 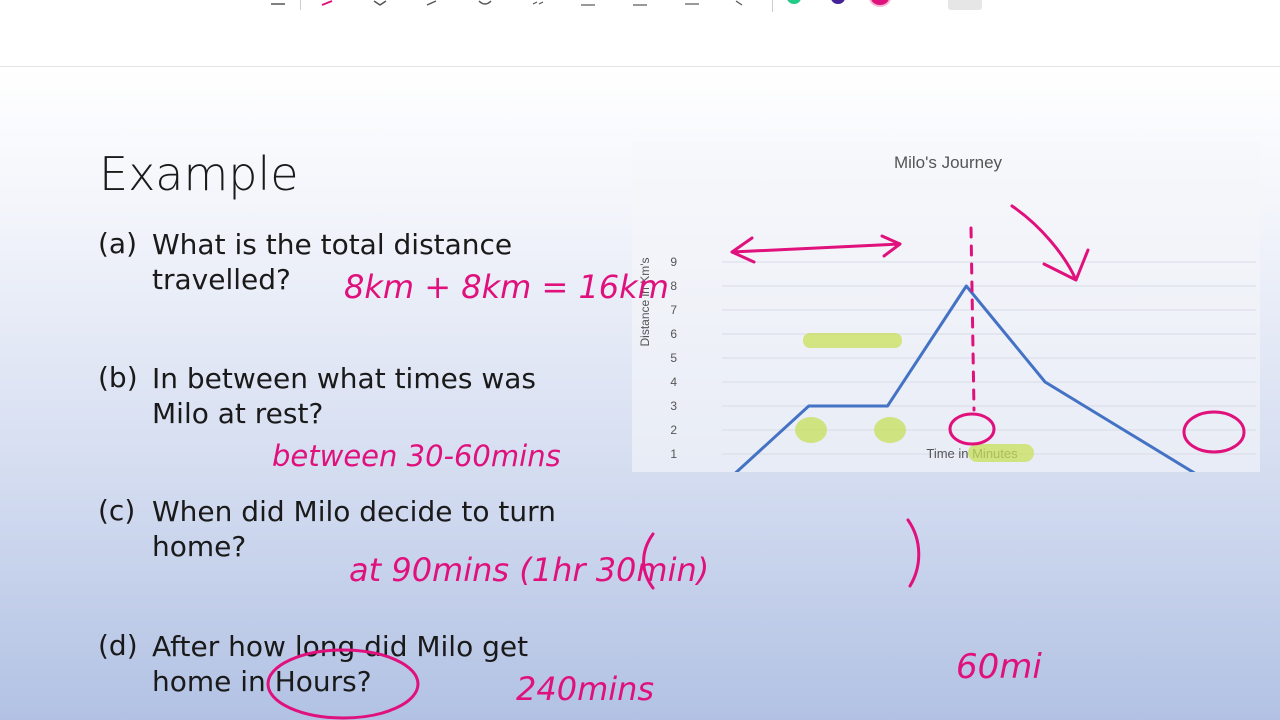 What do you see at coordinates (673, 370) in the screenshot?
I see `chart-y-ticks: 0 1 2 3 4 5 6 7 8 9` at bounding box center [673, 370].